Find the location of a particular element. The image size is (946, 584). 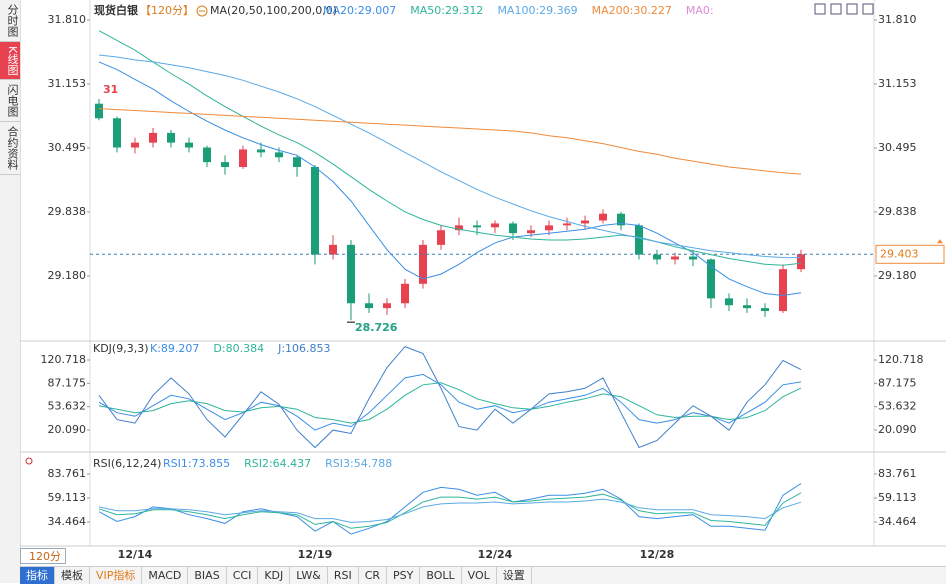

sidebar-tab: 闪电图 is located at coordinates (10, 101).